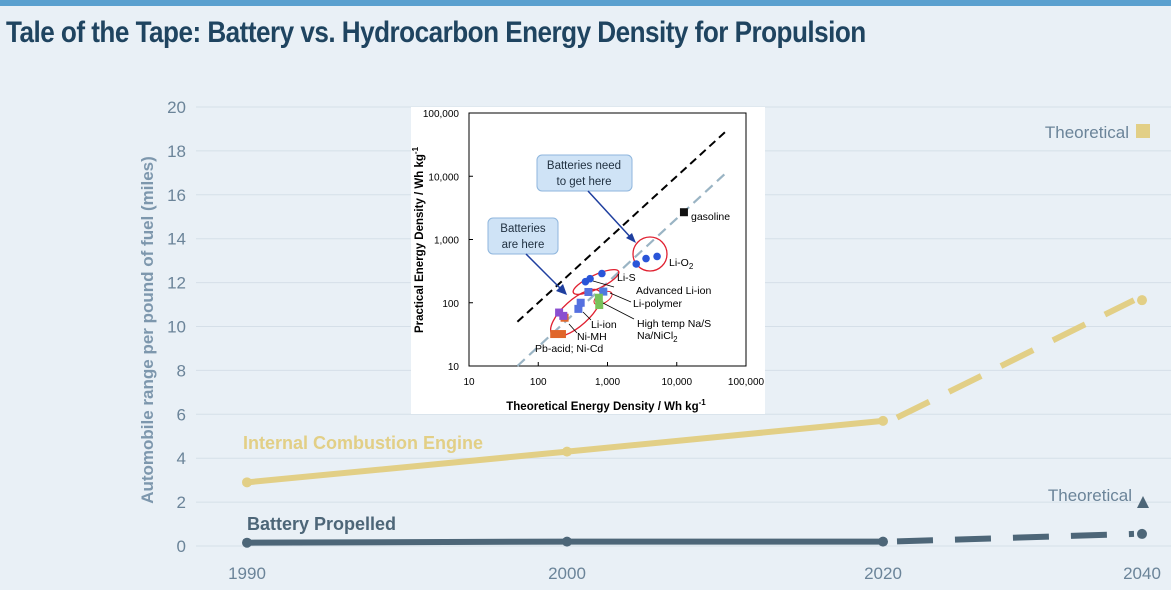 The height and width of the screenshot is (590, 1171). Describe the element at coordinates (1143, 131) in the screenshot. I see `ice-theoretical-square-icon` at that location.